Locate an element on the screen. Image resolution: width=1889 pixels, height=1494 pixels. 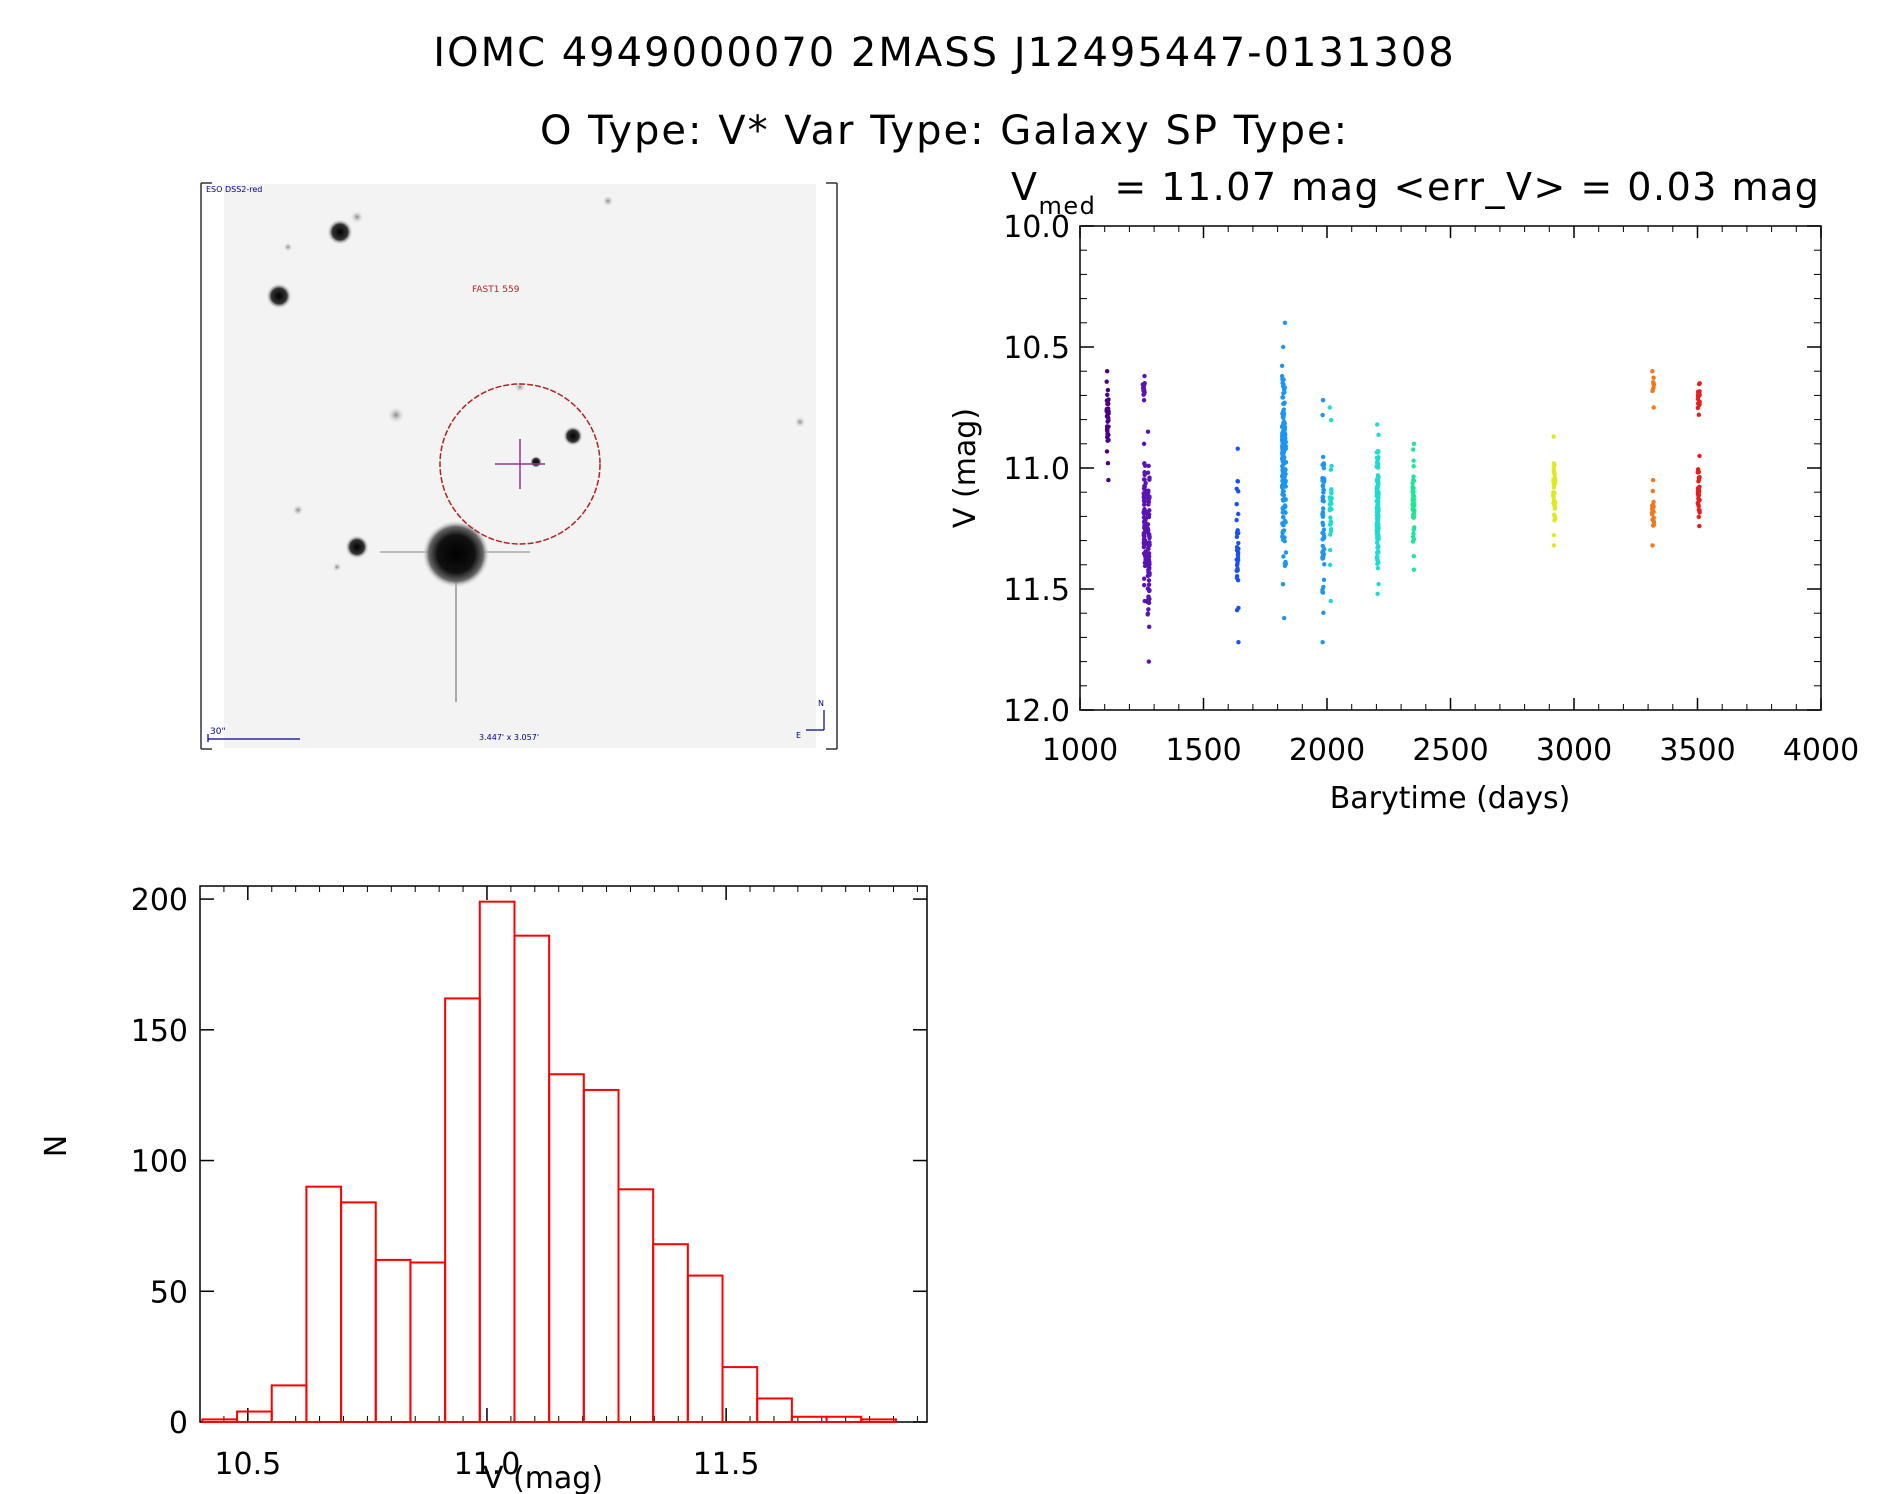
bright-star is located at coordinates (456, 554).